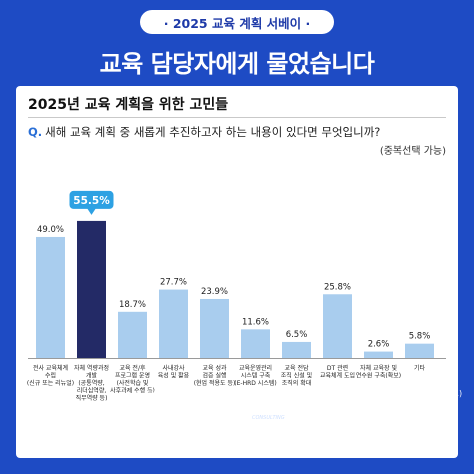 The image size is (474, 474). What do you see at coordinates (337, 287) in the screenshot?
I see `value-label-7: 25.8%` at bounding box center [337, 287].